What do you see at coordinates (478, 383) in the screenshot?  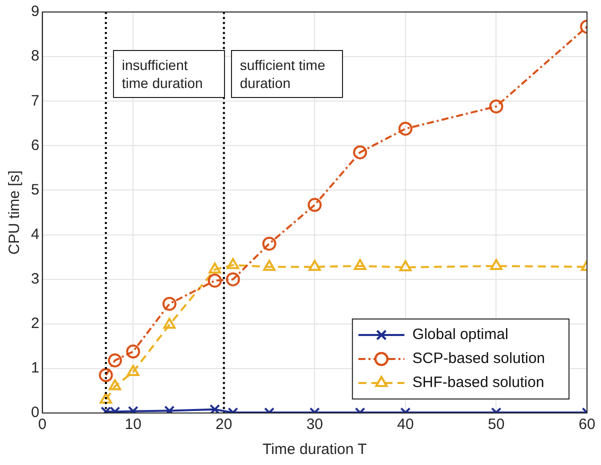 I see `legend-label: SHF-based solution` at bounding box center [478, 383].